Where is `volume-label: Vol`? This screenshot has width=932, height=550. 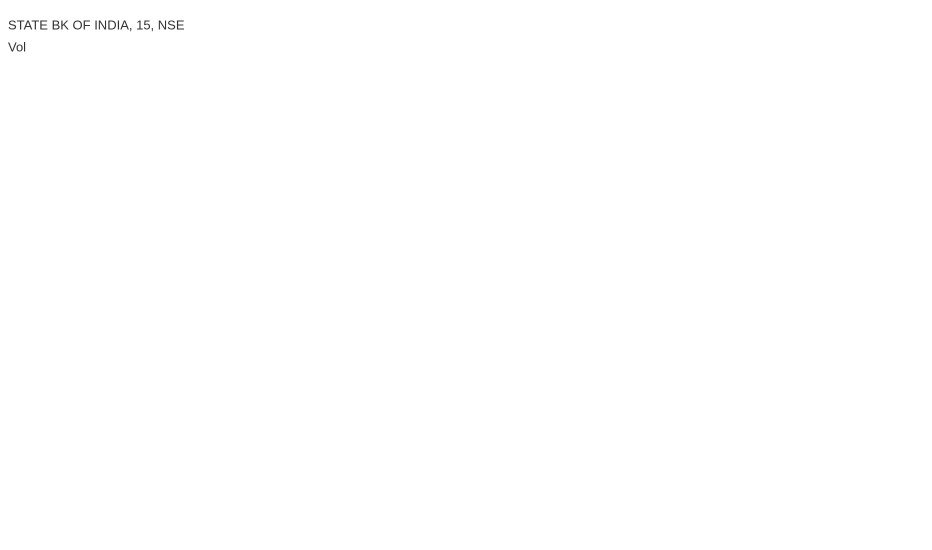
volume-label: Vol is located at coordinates (17, 46).